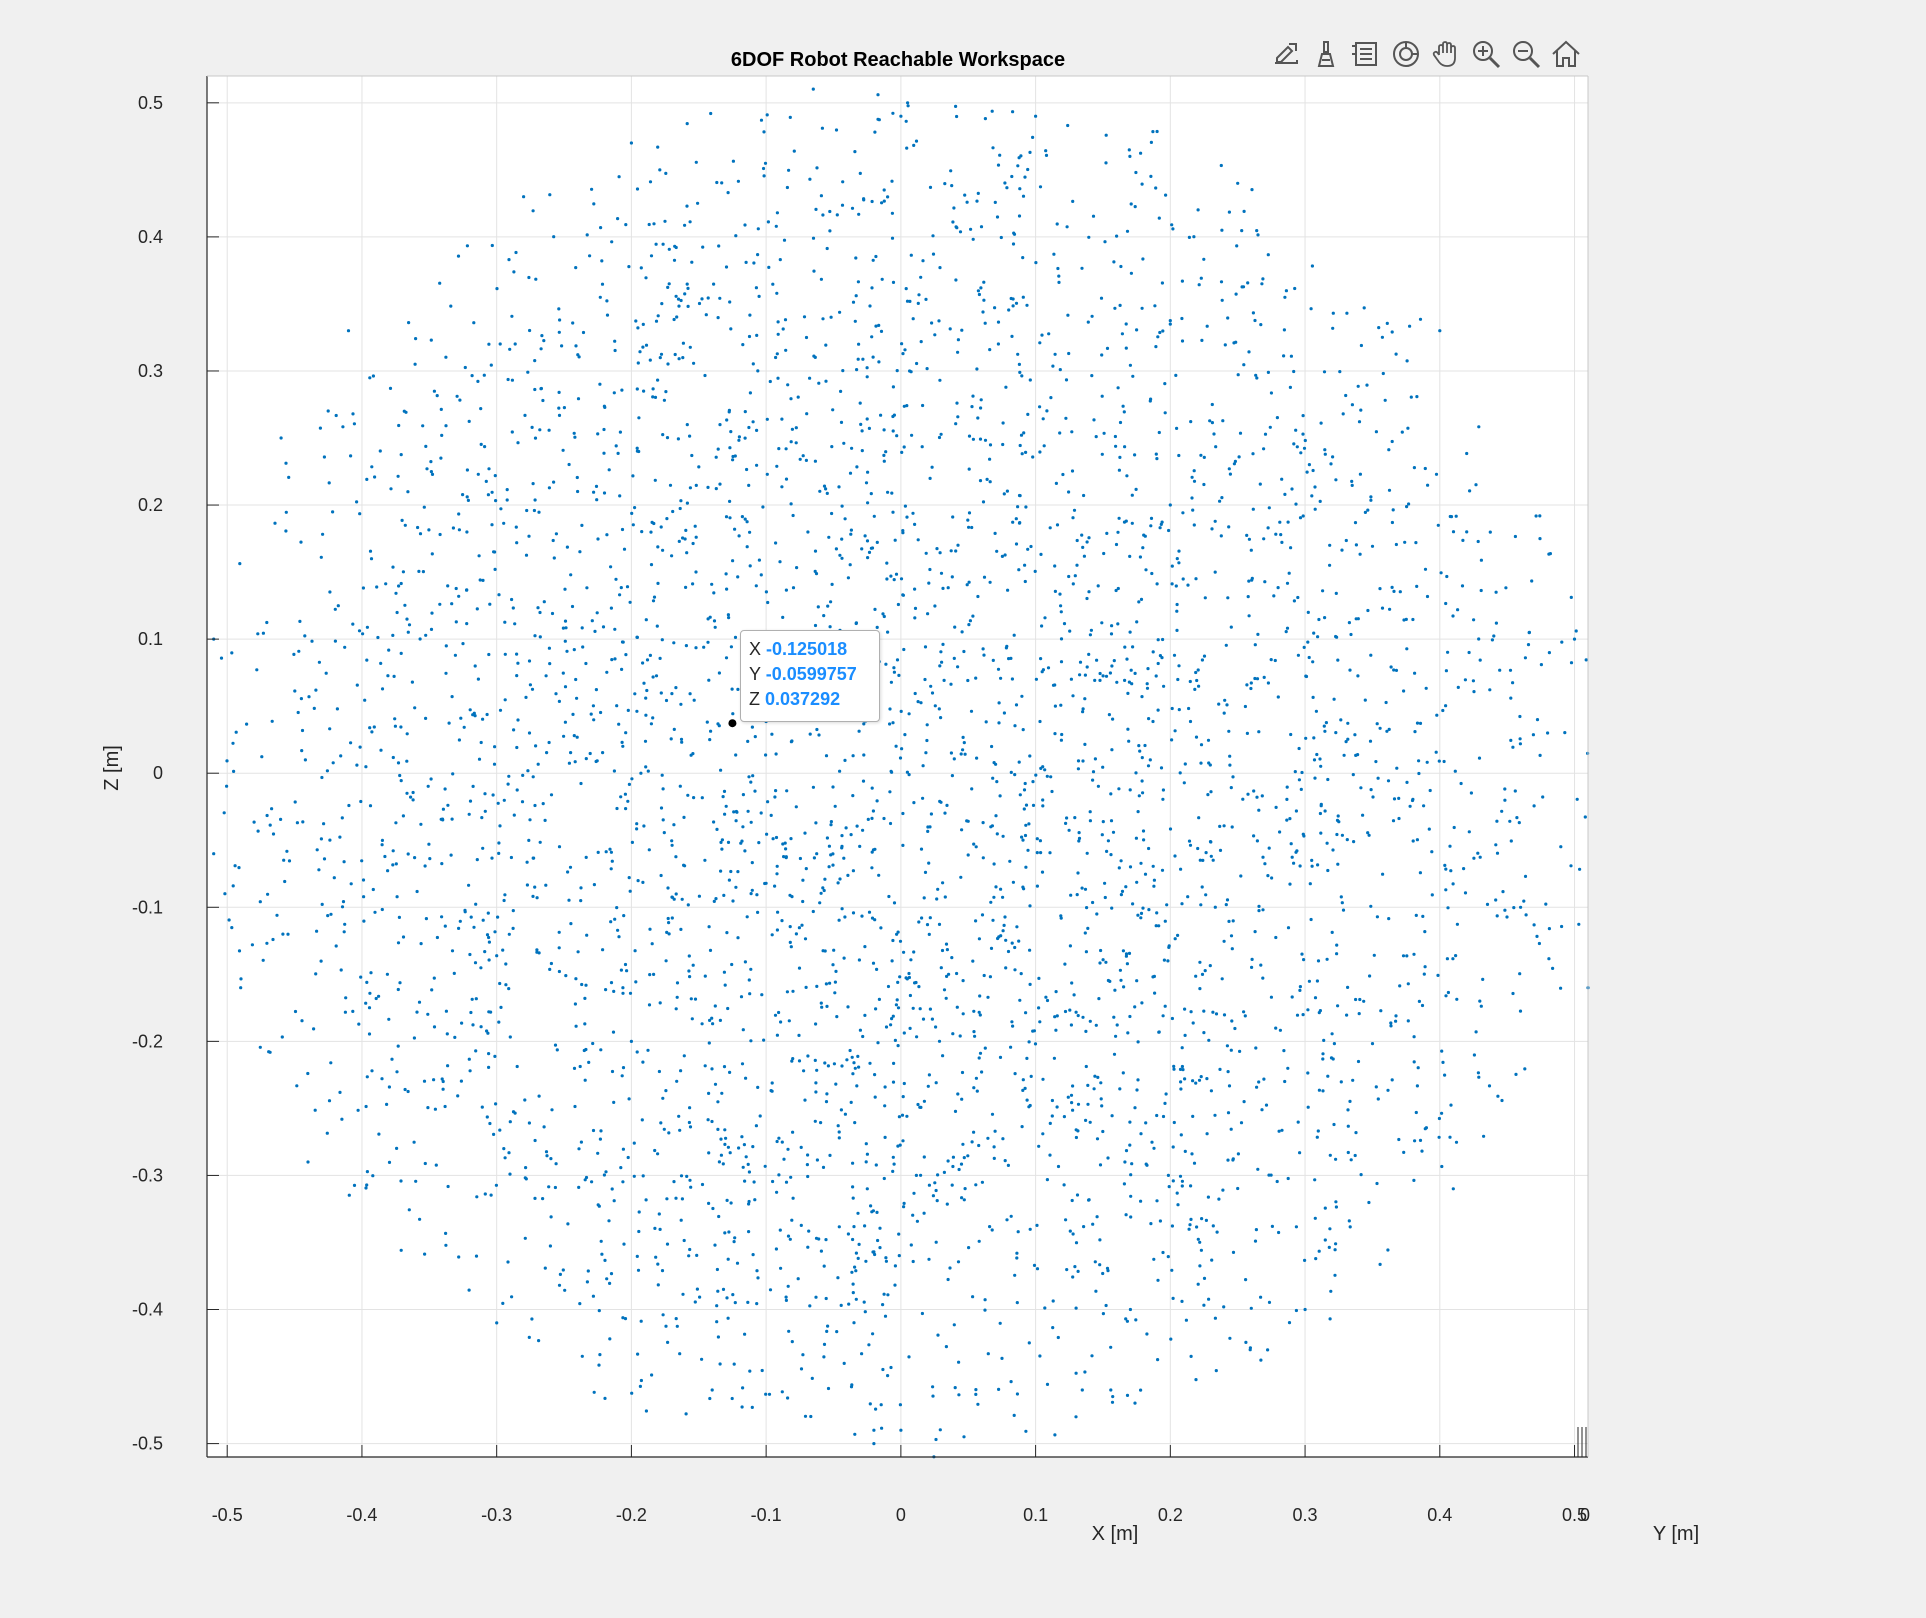 The width and height of the screenshot is (1926, 1618). Describe the element at coordinates (1486, 54) in the screenshot. I see `zoom-in-button` at that location.